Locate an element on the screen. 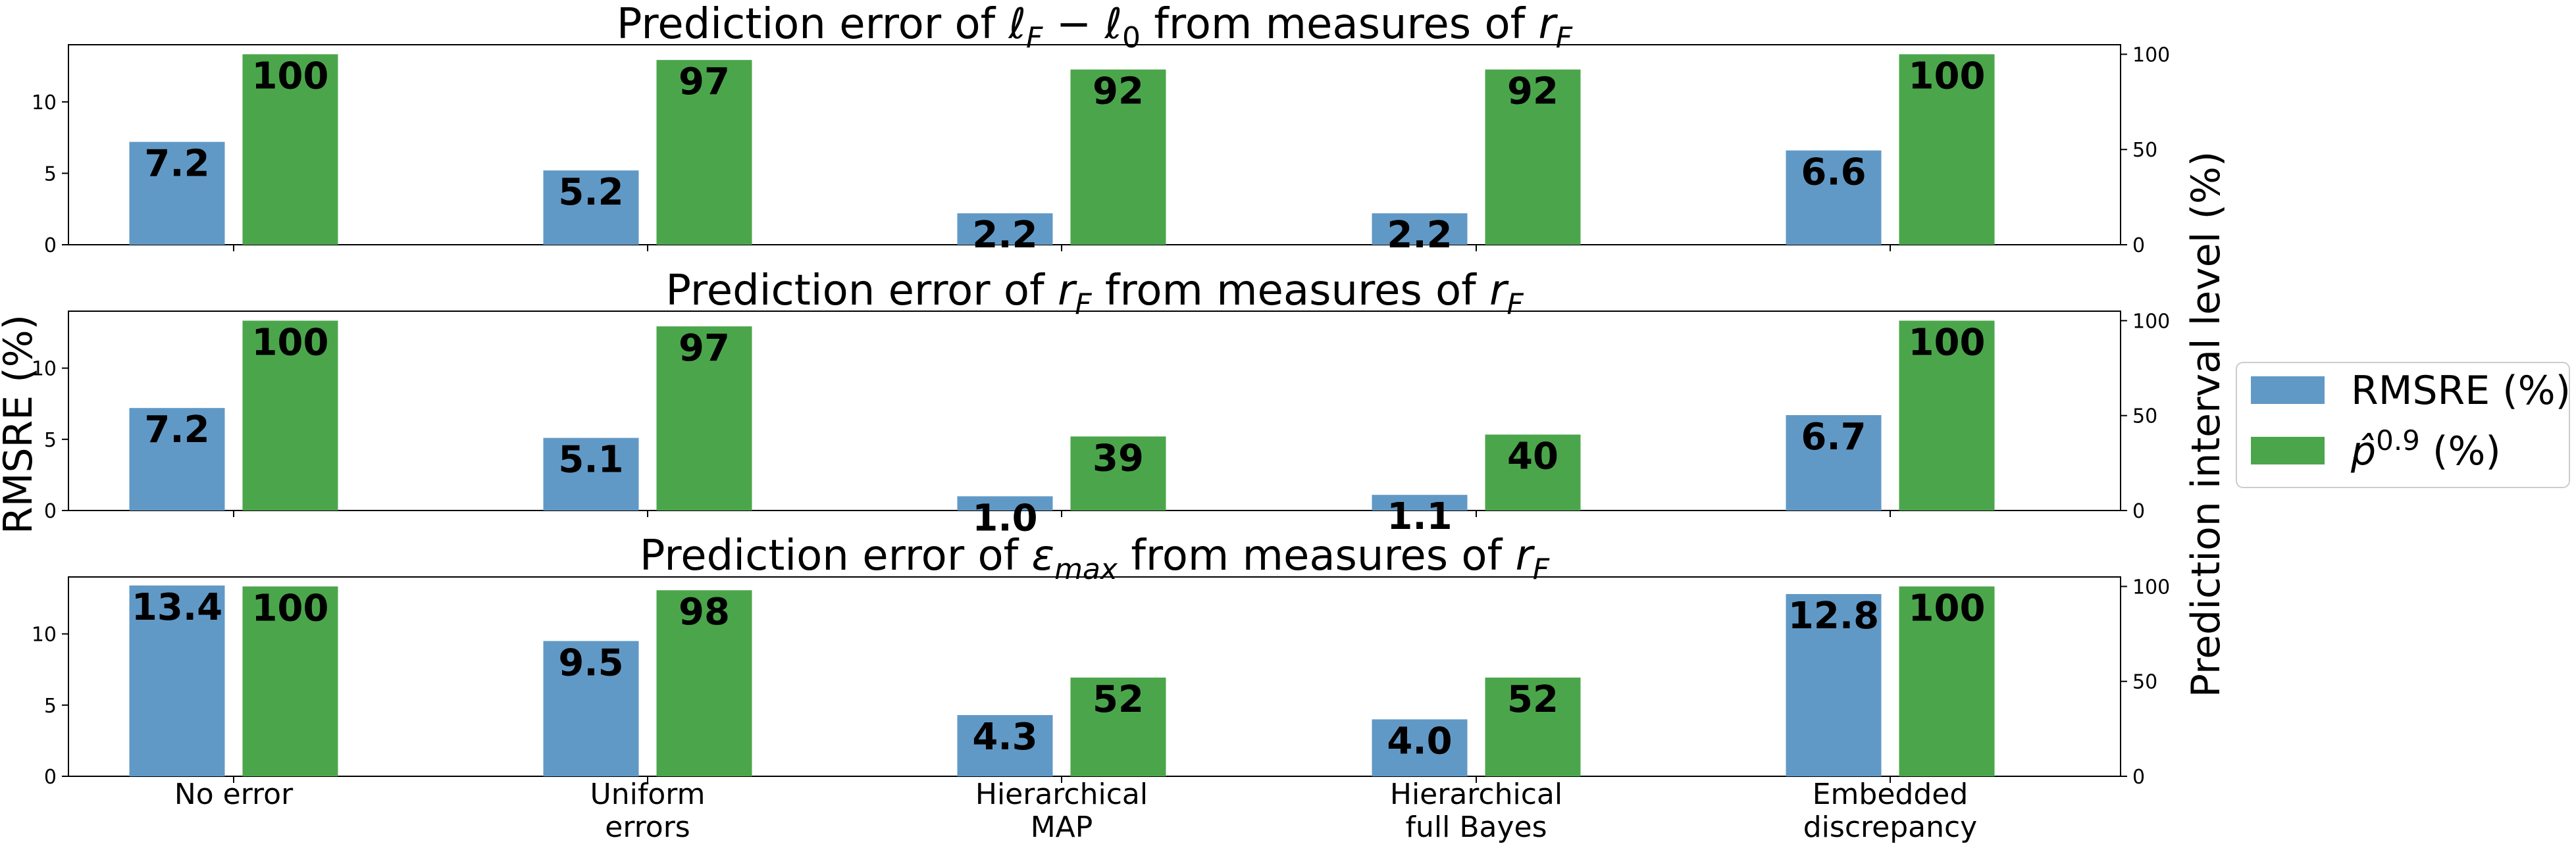 The width and height of the screenshot is (2576, 848). legend: RMSRE (%) p̂0.9 (%) is located at coordinates (2403, 424).